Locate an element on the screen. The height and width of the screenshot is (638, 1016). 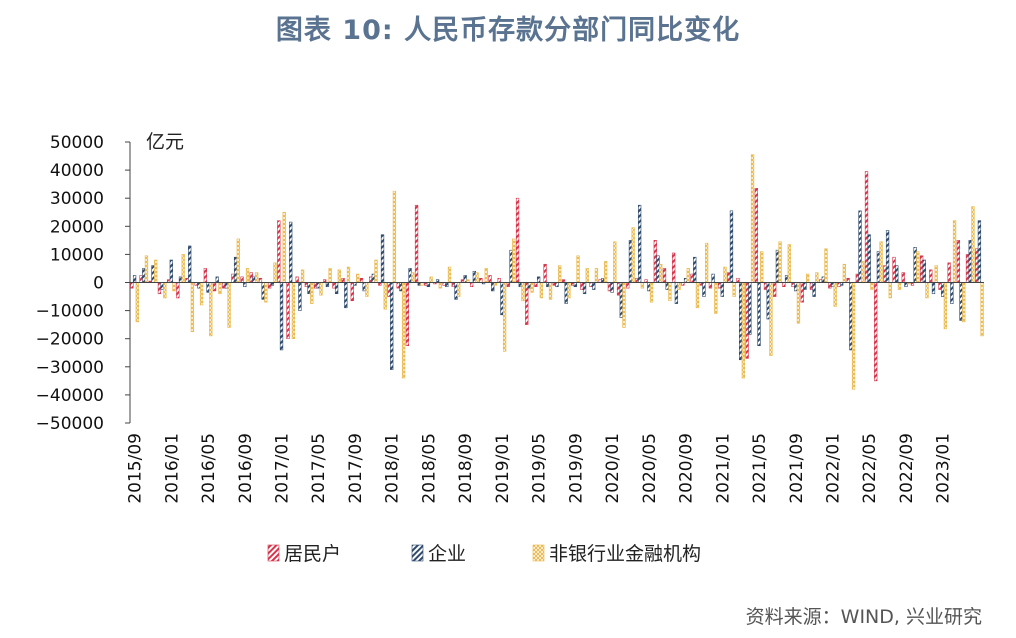
y-tick-label: 50000 is located at coordinates (77, 143).